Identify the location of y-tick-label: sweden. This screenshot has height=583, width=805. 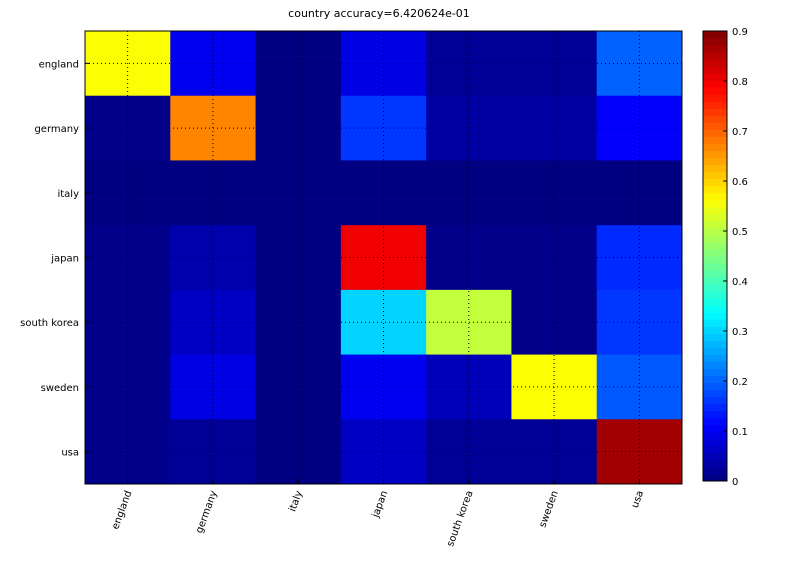
(60, 388).